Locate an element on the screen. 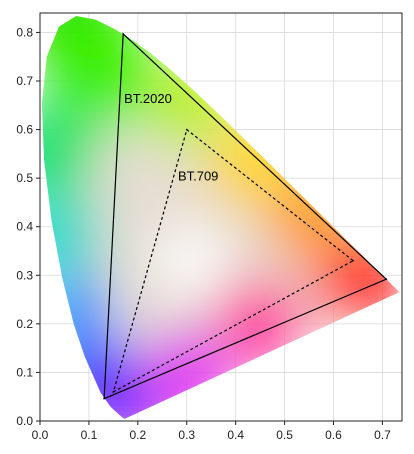 This screenshot has height=454, width=414. y-tick-label: 0.0 is located at coordinates (24, 421).